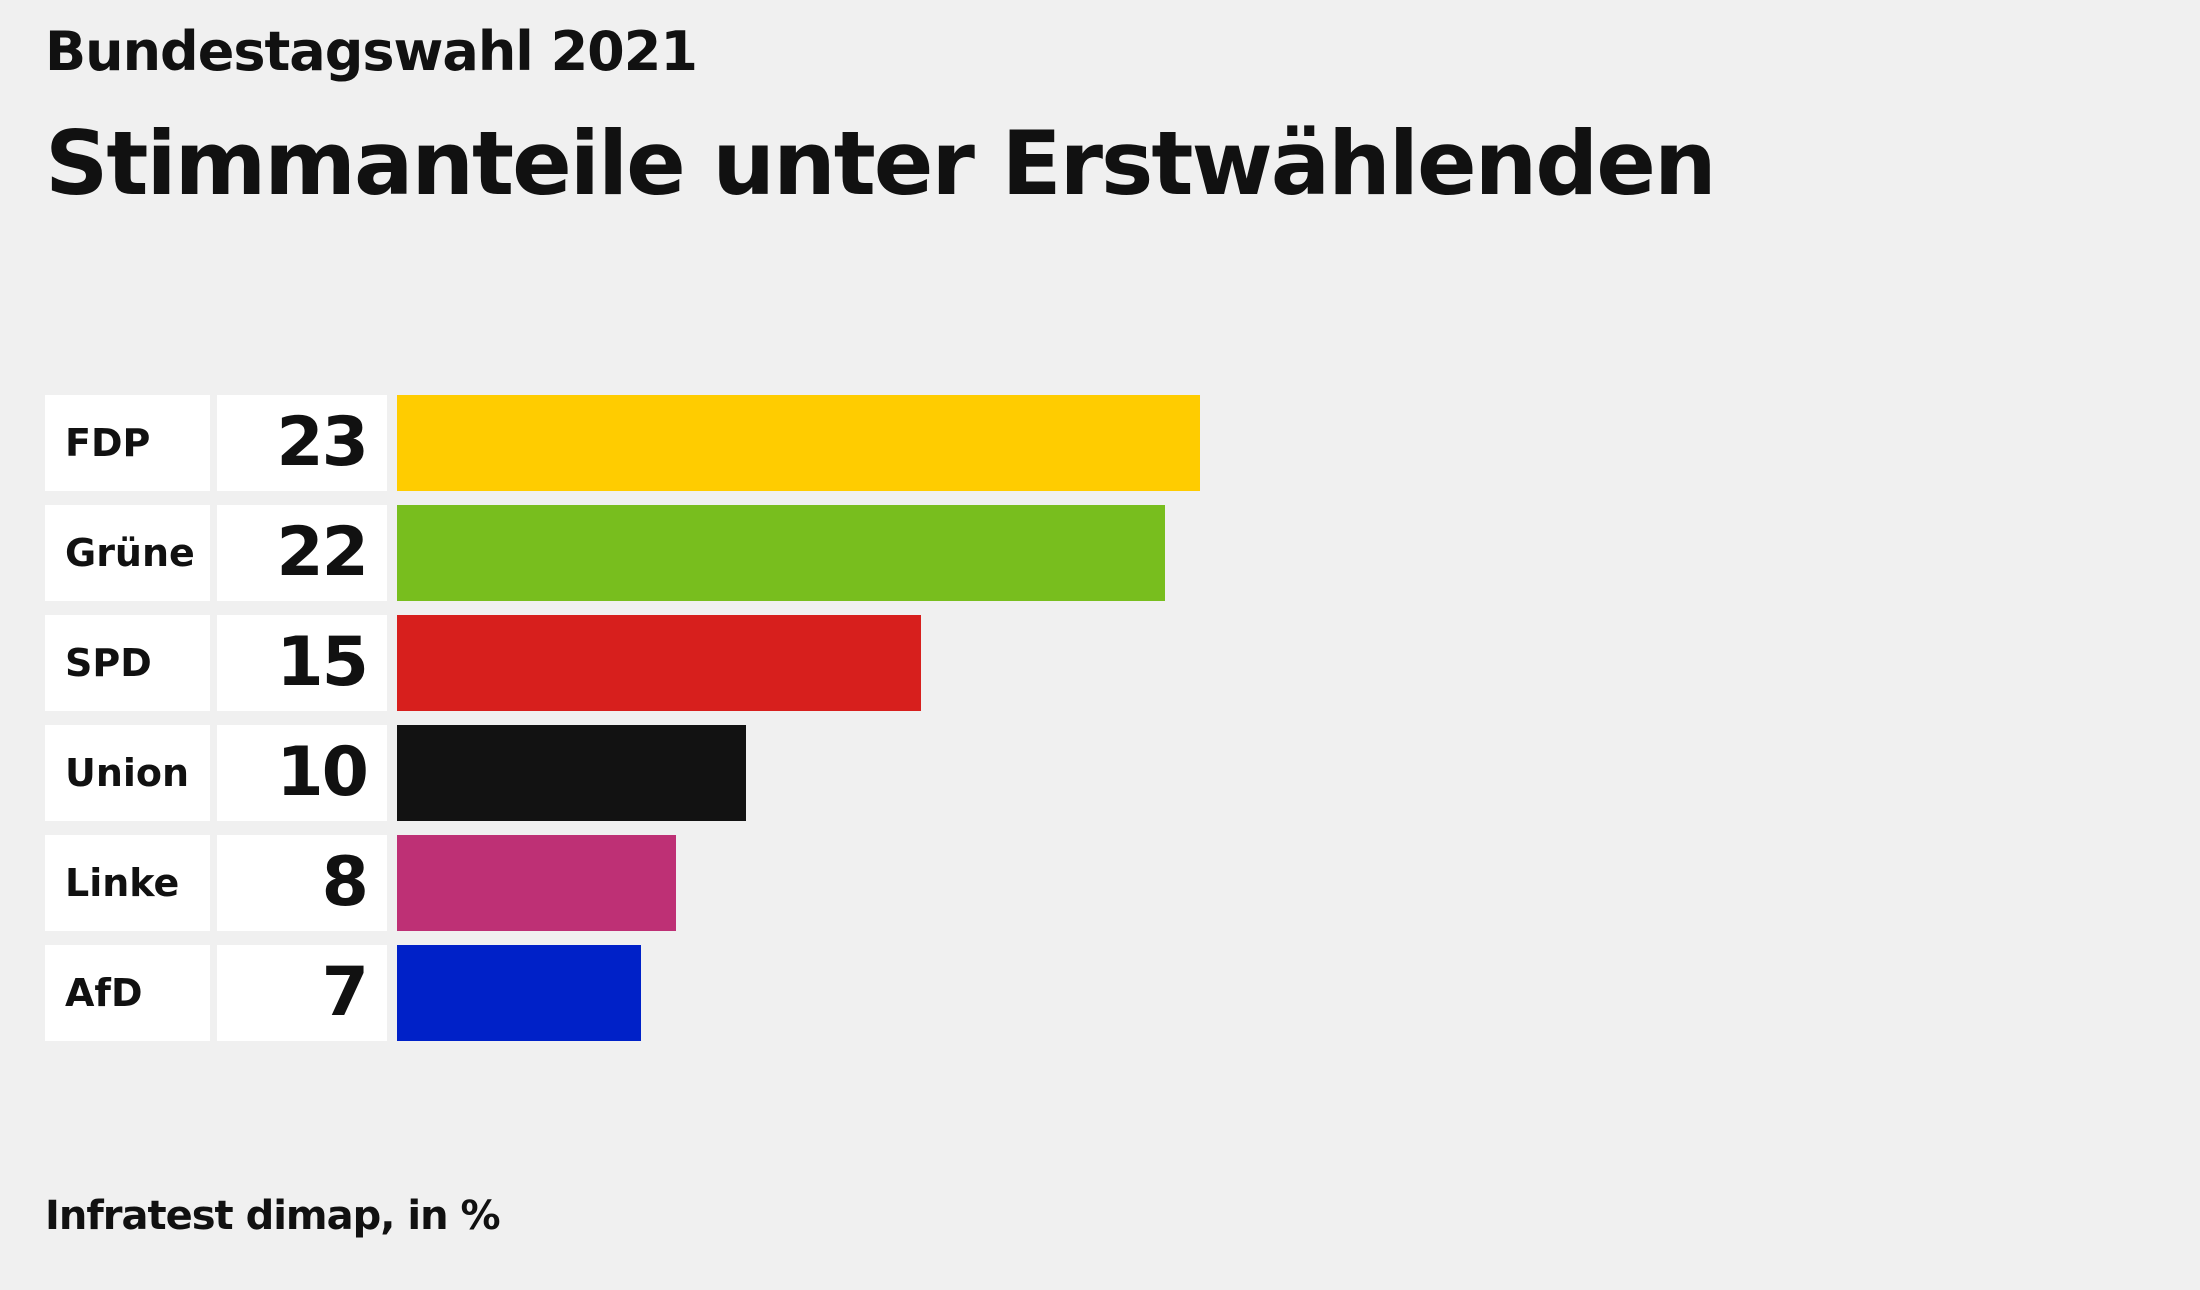 This screenshot has height=1290, width=2200. I want to click on value-label: 10, so click(302, 773).